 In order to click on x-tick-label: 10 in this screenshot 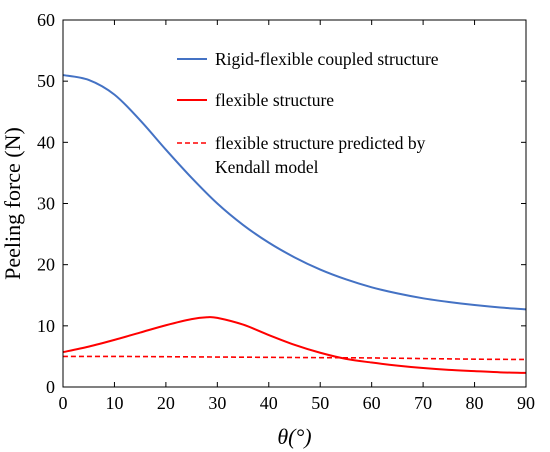, I will do `click(114, 403)`.